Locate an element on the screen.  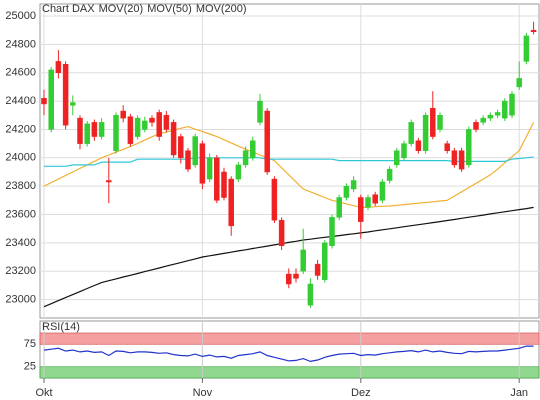
y-tick-label: 24600 is located at coordinates (20, 73).